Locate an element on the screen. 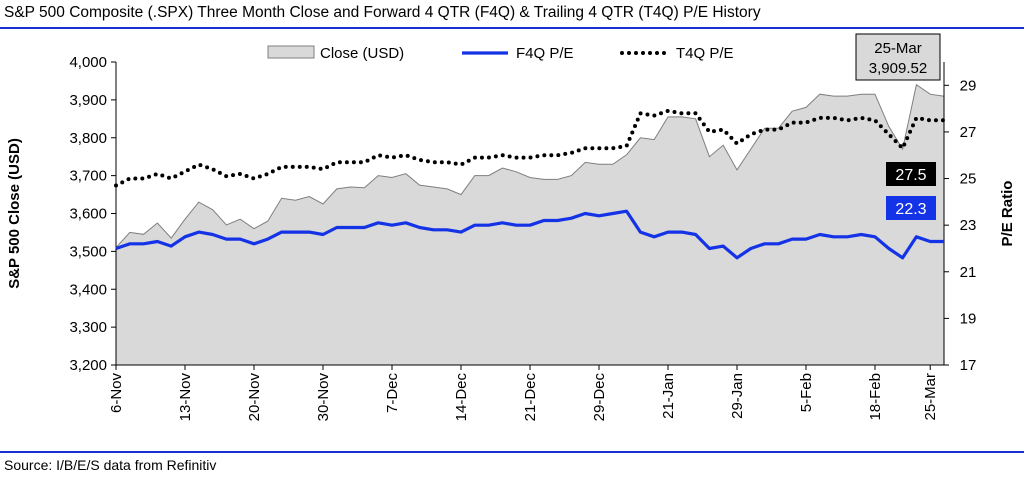 This screenshot has height=479, width=1024. x-tick-label: 5-Feb is located at coordinates (806, 392).